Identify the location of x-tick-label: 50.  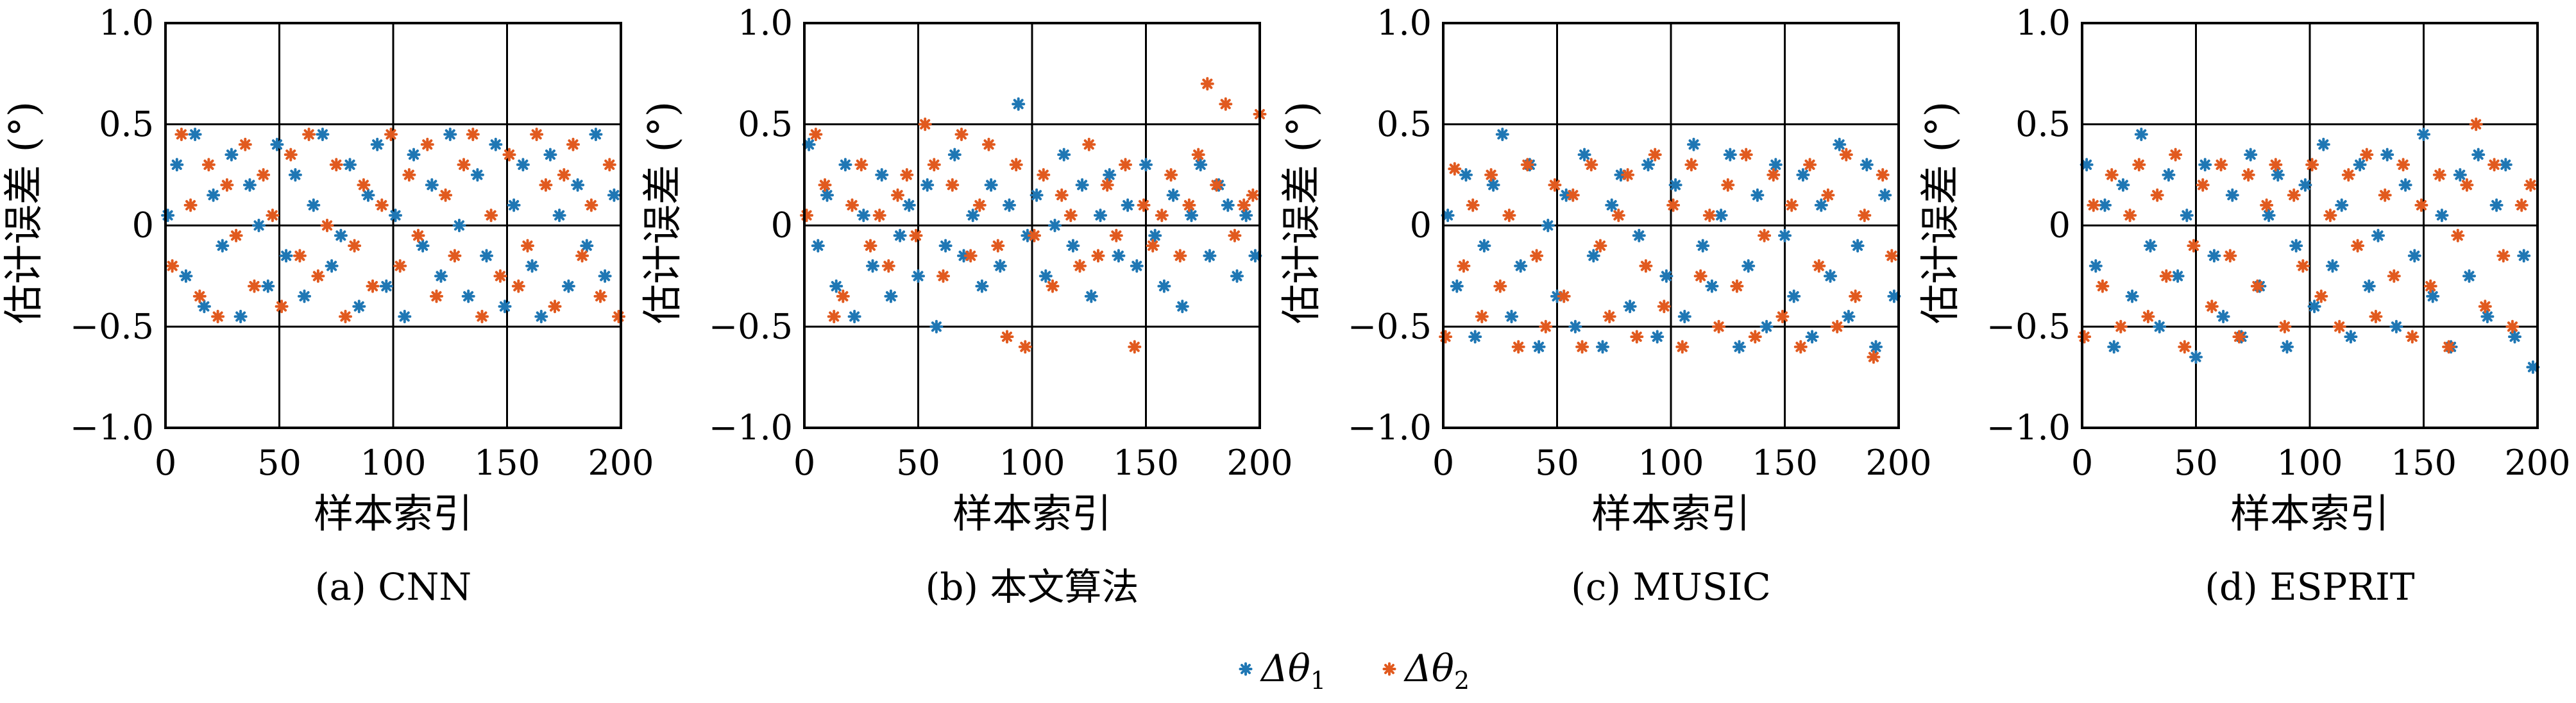
(1557, 463).